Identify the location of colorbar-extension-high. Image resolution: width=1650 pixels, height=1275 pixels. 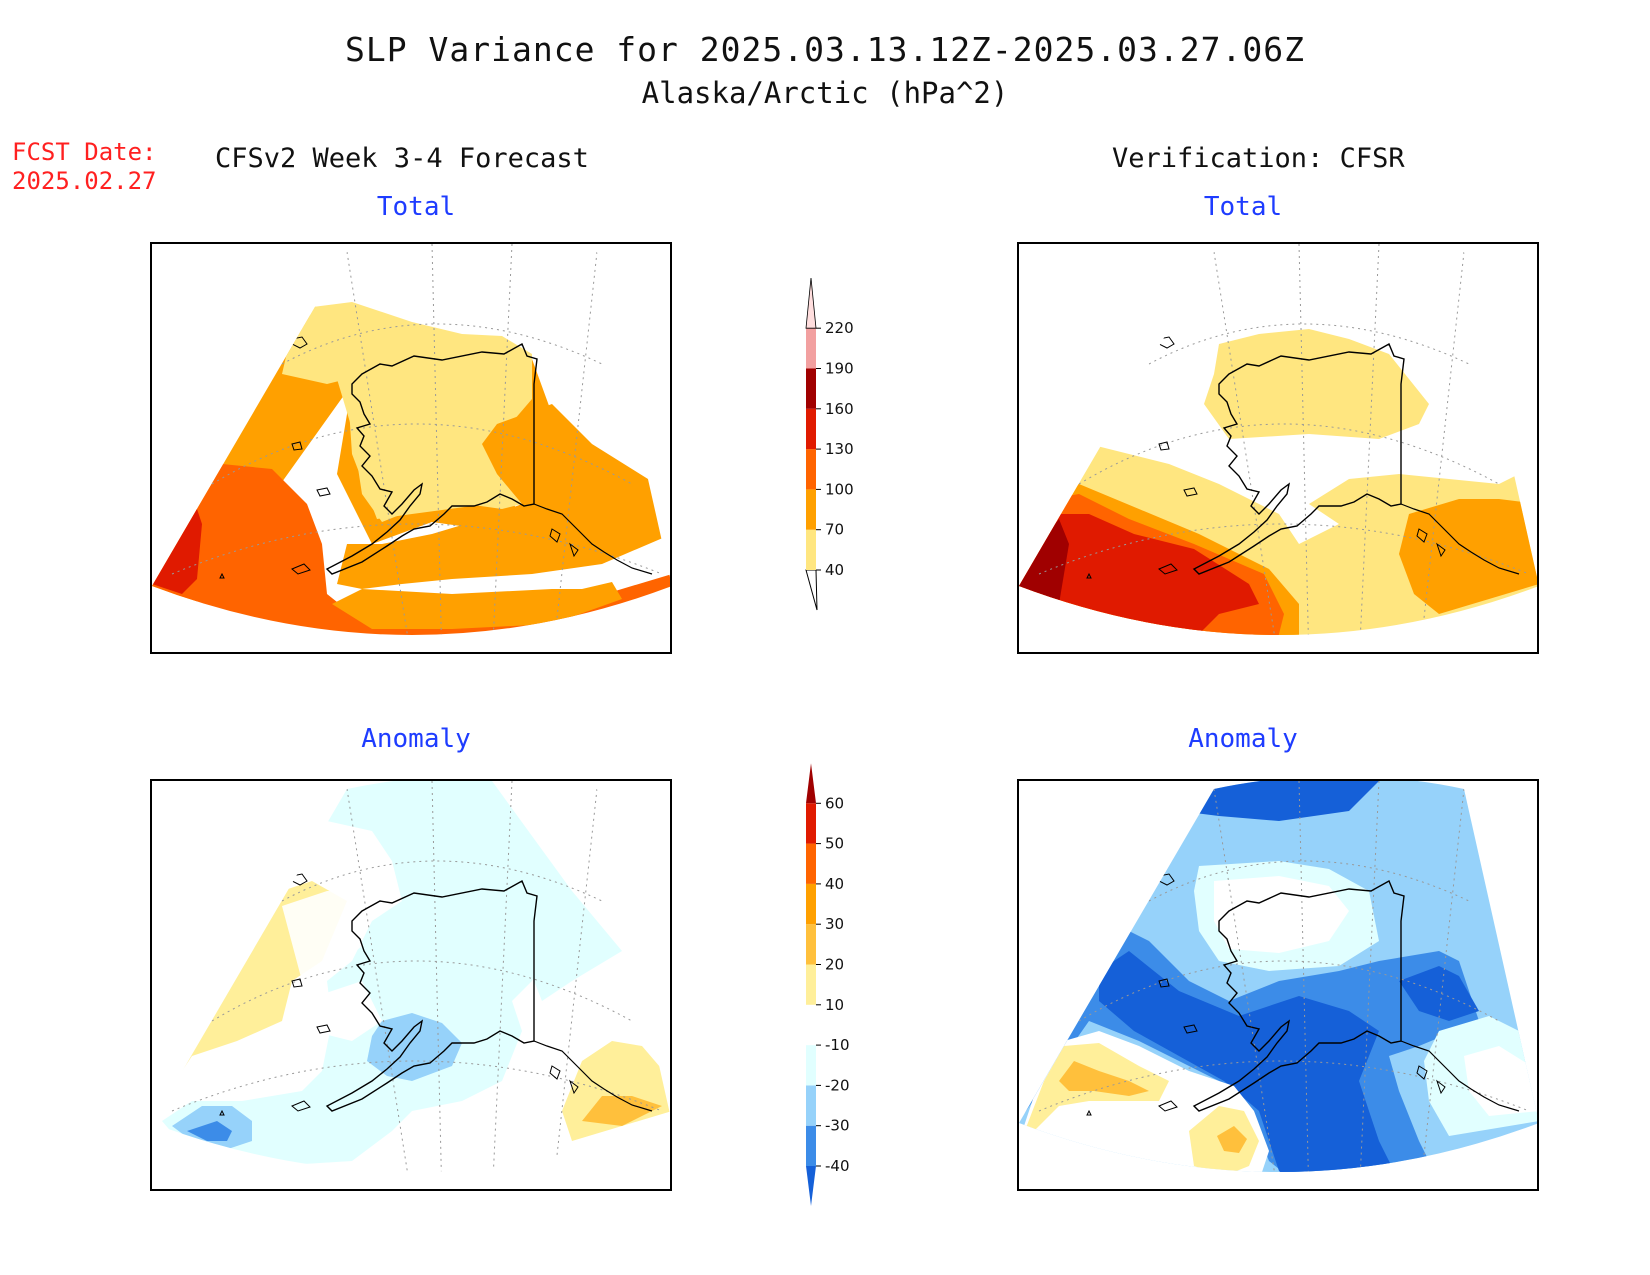
(811, 783).